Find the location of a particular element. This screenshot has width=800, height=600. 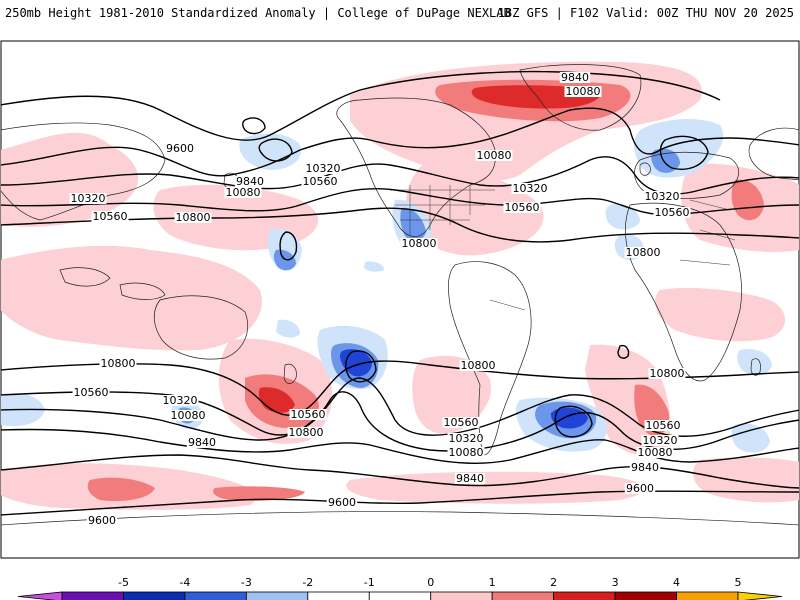

colorbar-tick-label: -5 is located at coordinates (123, 582).